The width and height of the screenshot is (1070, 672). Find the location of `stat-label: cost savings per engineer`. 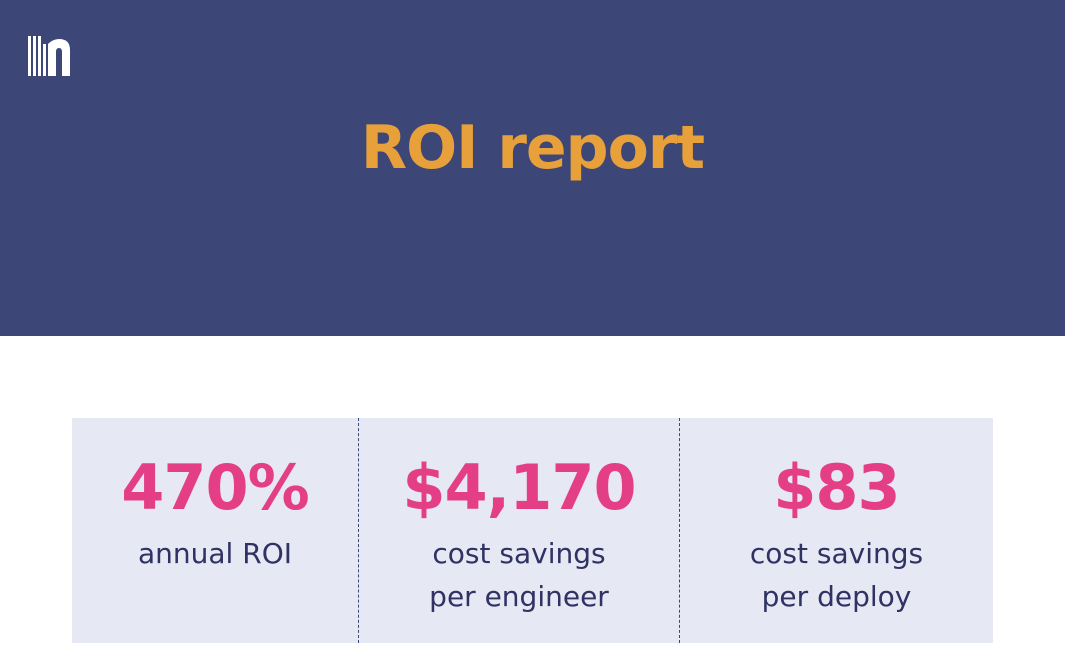

stat-label: cost savings per engineer is located at coordinates (519, 575).